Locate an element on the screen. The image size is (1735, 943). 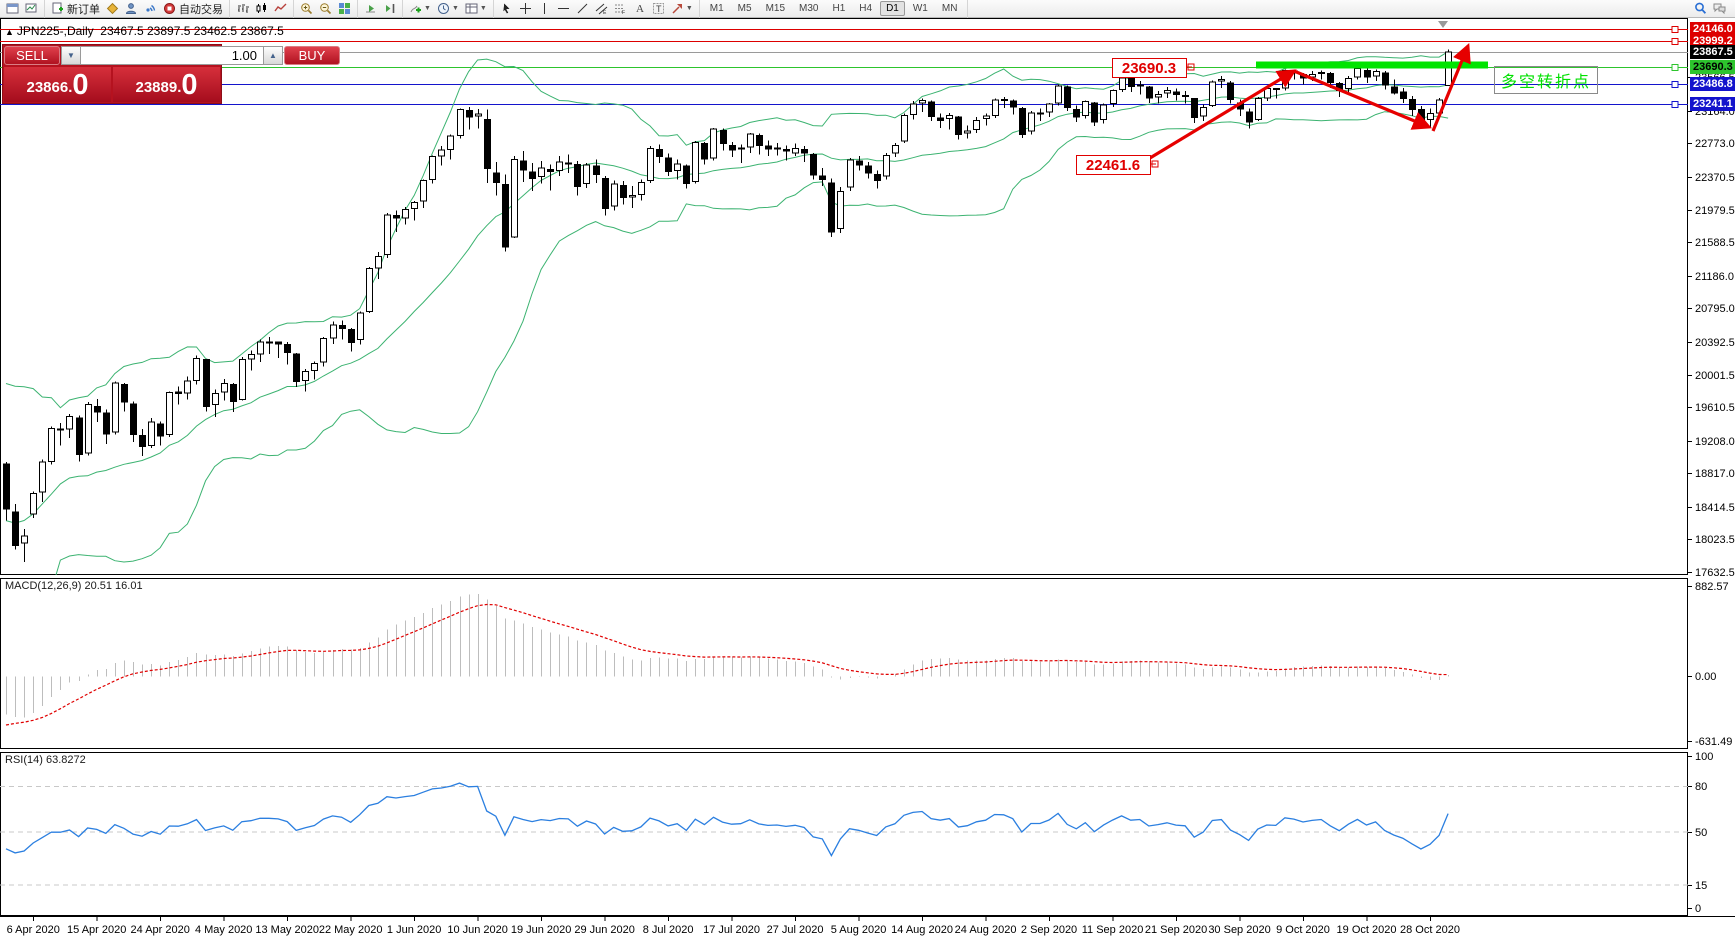
date-axis-label: 22 May 2020 is located at coordinates (351, 930).